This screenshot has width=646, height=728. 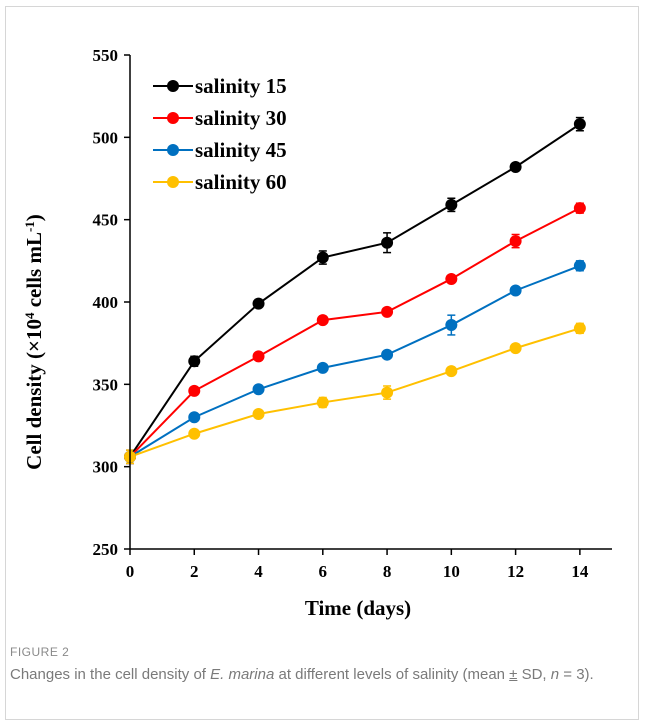 What do you see at coordinates (241, 86) in the screenshot?
I see `legend-label: salinity 15` at bounding box center [241, 86].